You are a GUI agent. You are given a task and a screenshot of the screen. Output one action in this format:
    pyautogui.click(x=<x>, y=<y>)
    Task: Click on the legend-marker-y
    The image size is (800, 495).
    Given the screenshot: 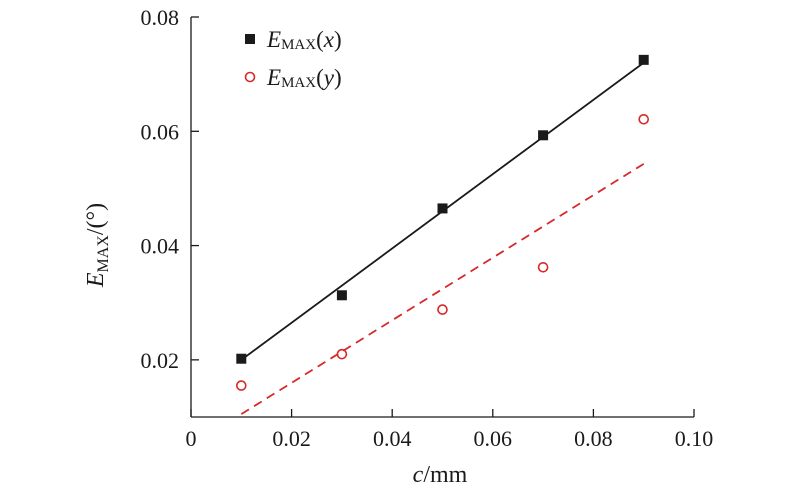 What is the action you would take?
    pyautogui.click(x=250, y=77)
    